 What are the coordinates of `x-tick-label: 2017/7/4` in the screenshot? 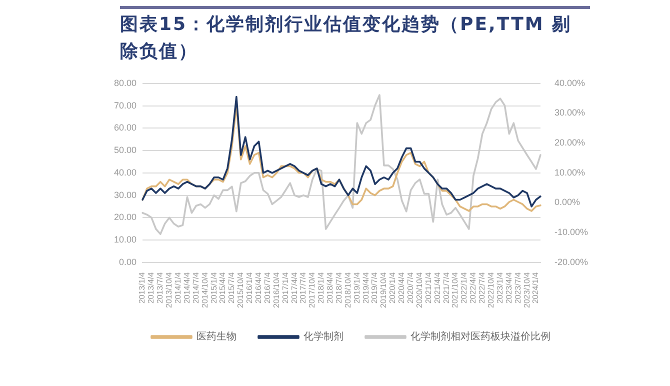 It's located at (303, 288).